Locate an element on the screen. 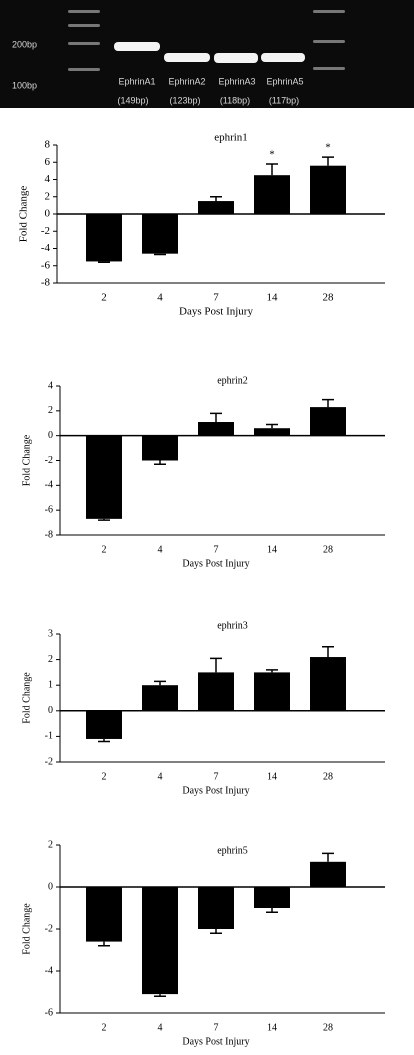 This screenshot has width=414, height=1055. ladder-label: 100bp is located at coordinates (24, 85).